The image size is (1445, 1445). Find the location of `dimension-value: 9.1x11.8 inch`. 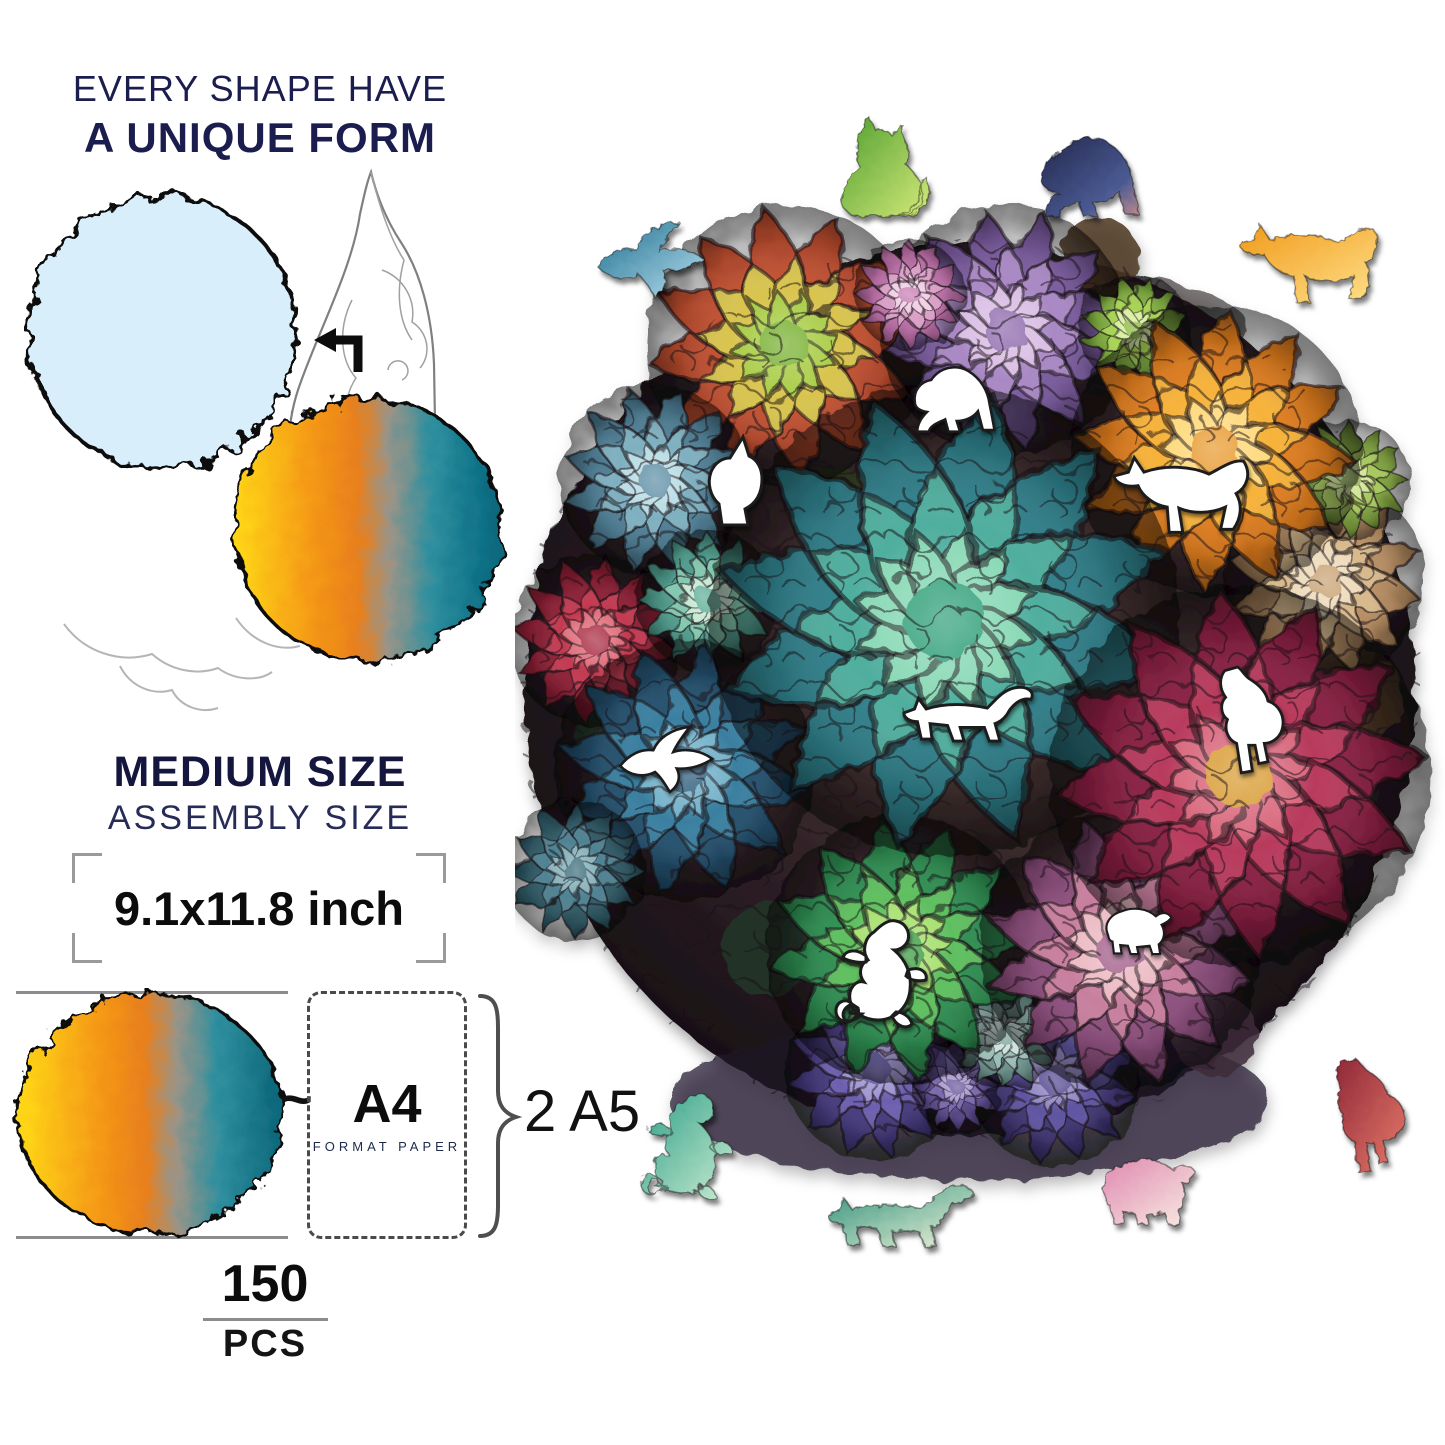

dimension-value: 9.1x11.8 inch is located at coordinates (259, 908).